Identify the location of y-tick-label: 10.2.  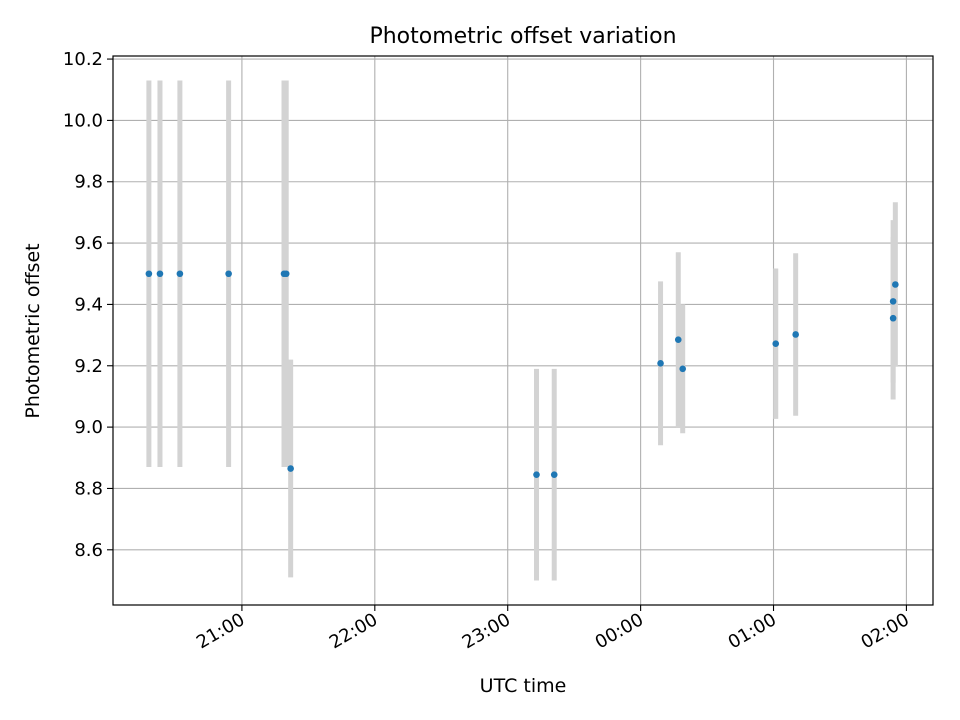
(83, 59).